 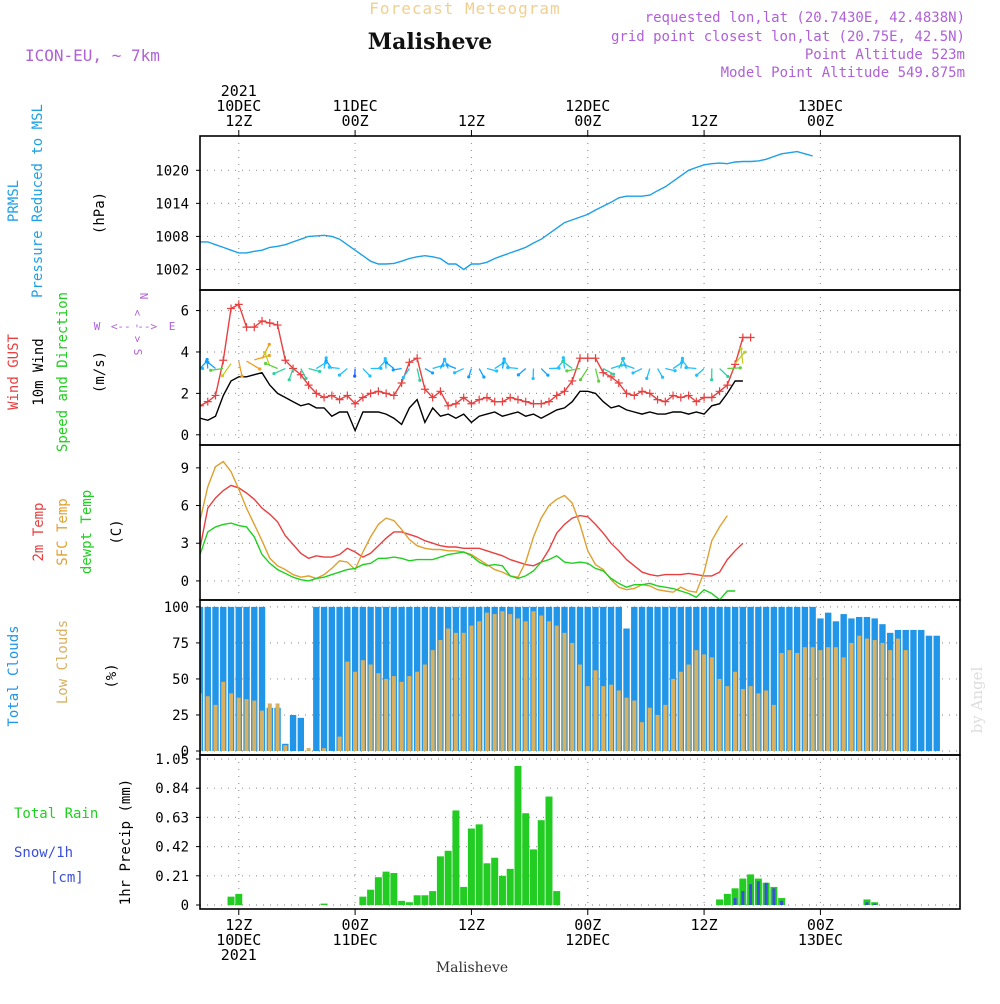 I want to click on temperature-axis-label: SFC Temp, so click(x=63, y=531).